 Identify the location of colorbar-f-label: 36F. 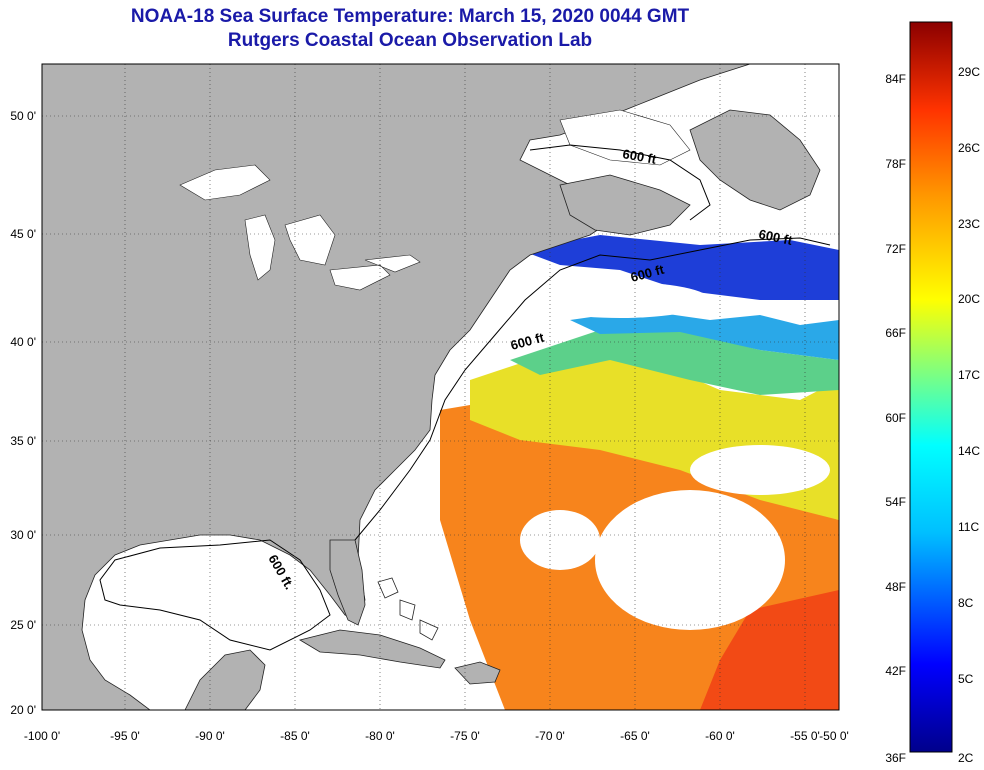
(895, 758).